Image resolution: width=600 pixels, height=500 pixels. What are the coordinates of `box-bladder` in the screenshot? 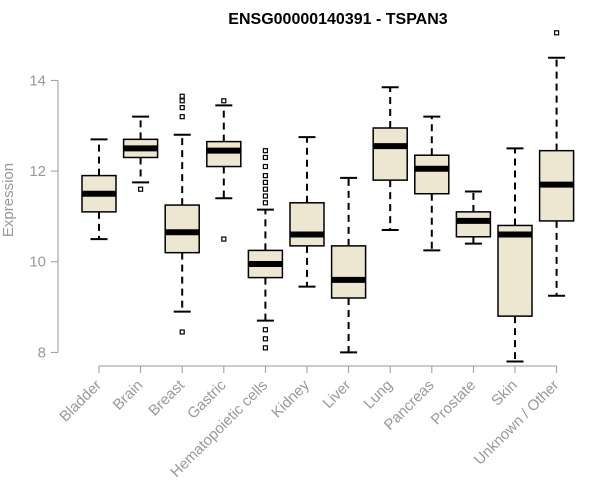 It's located at (99, 189).